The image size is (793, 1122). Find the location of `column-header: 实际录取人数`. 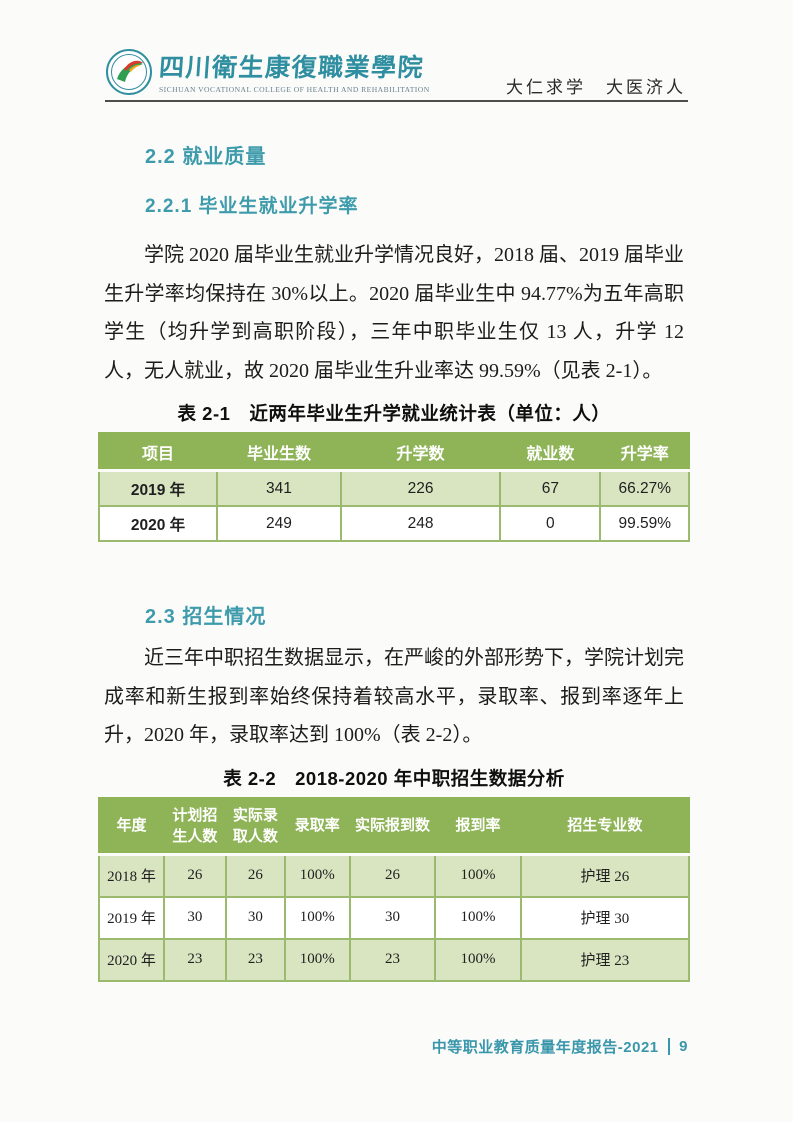

column-header: 实际录取人数 is located at coordinates (255, 826).